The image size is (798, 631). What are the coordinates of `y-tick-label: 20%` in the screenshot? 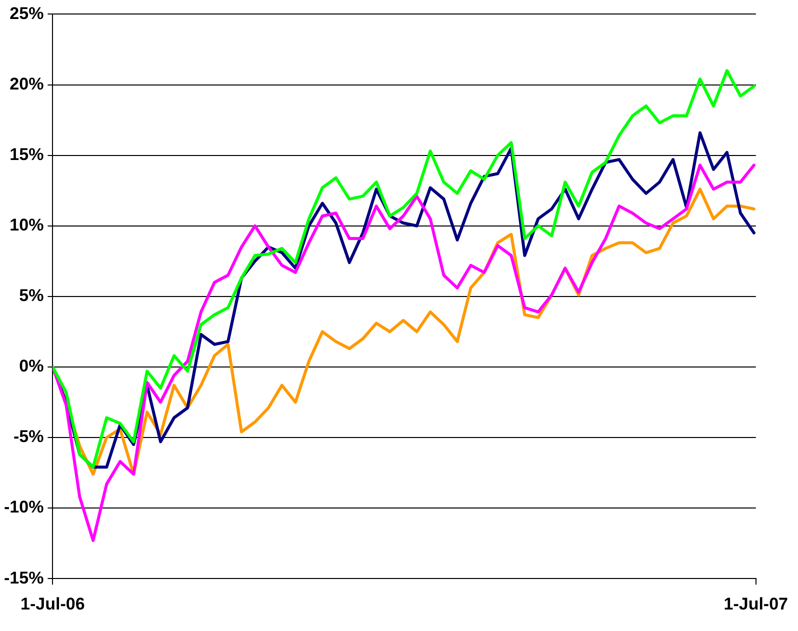 It's located at (27, 84).